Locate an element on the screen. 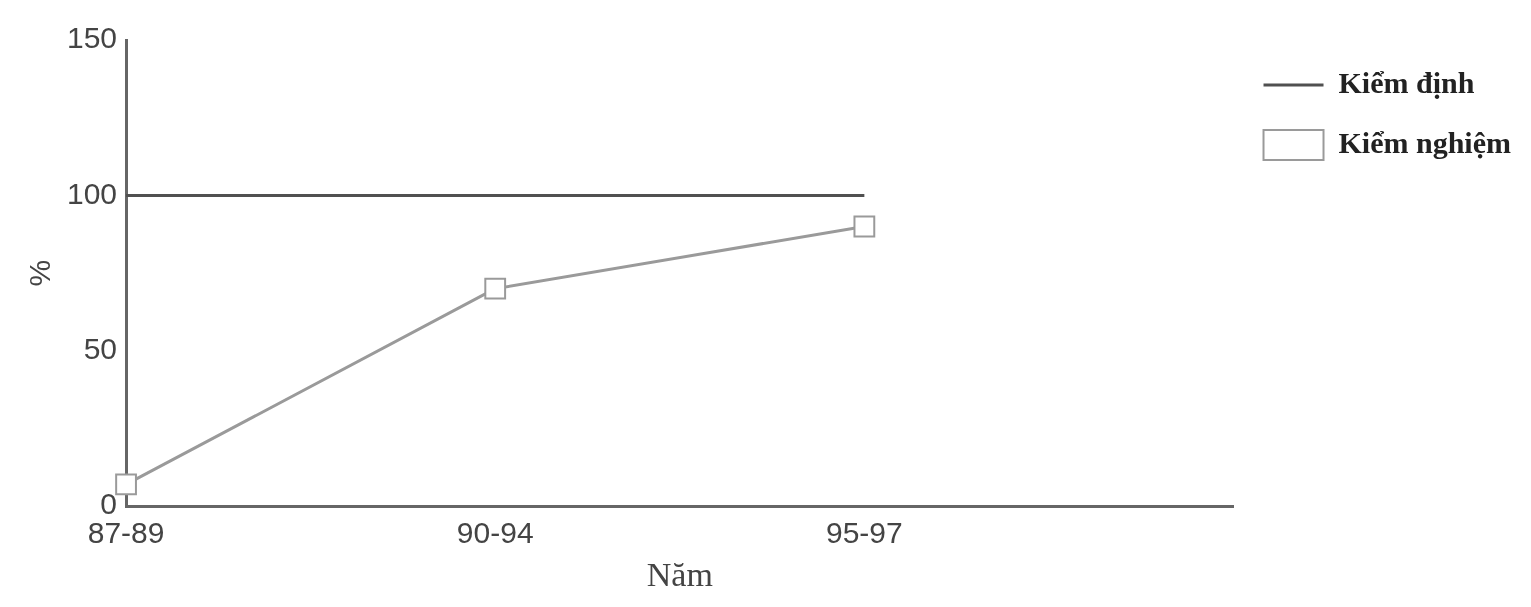 The image size is (1531, 607). x-tick-label: 95-97 is located at coordinates (864, 533).